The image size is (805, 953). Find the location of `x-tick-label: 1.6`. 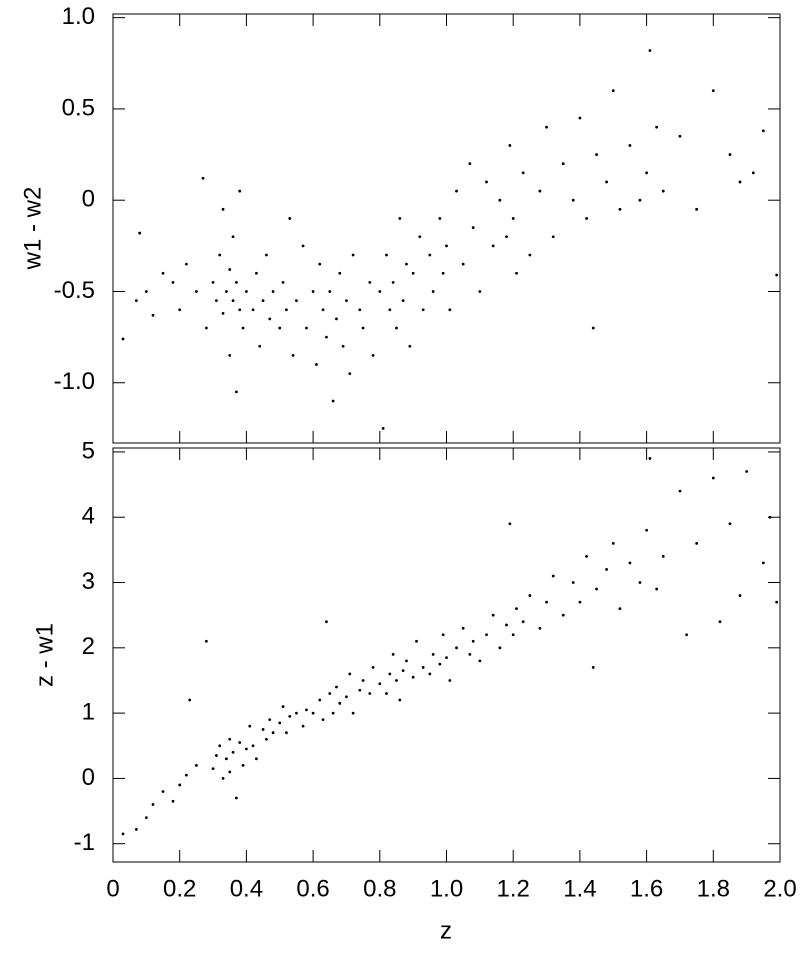

x-tick-label: 1.6 is located at coordinates (646, 888).